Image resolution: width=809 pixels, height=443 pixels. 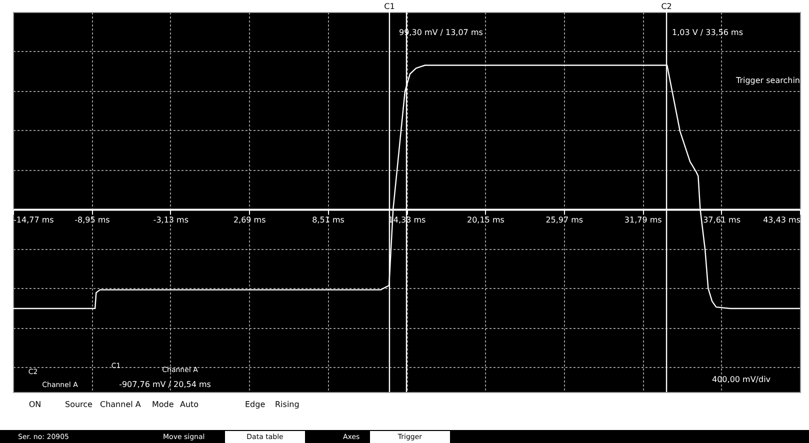 What do you see at coordinates (389, 6) in the screenshot?
I see `ref-line-label: C1` at bounding box center [389, 6].